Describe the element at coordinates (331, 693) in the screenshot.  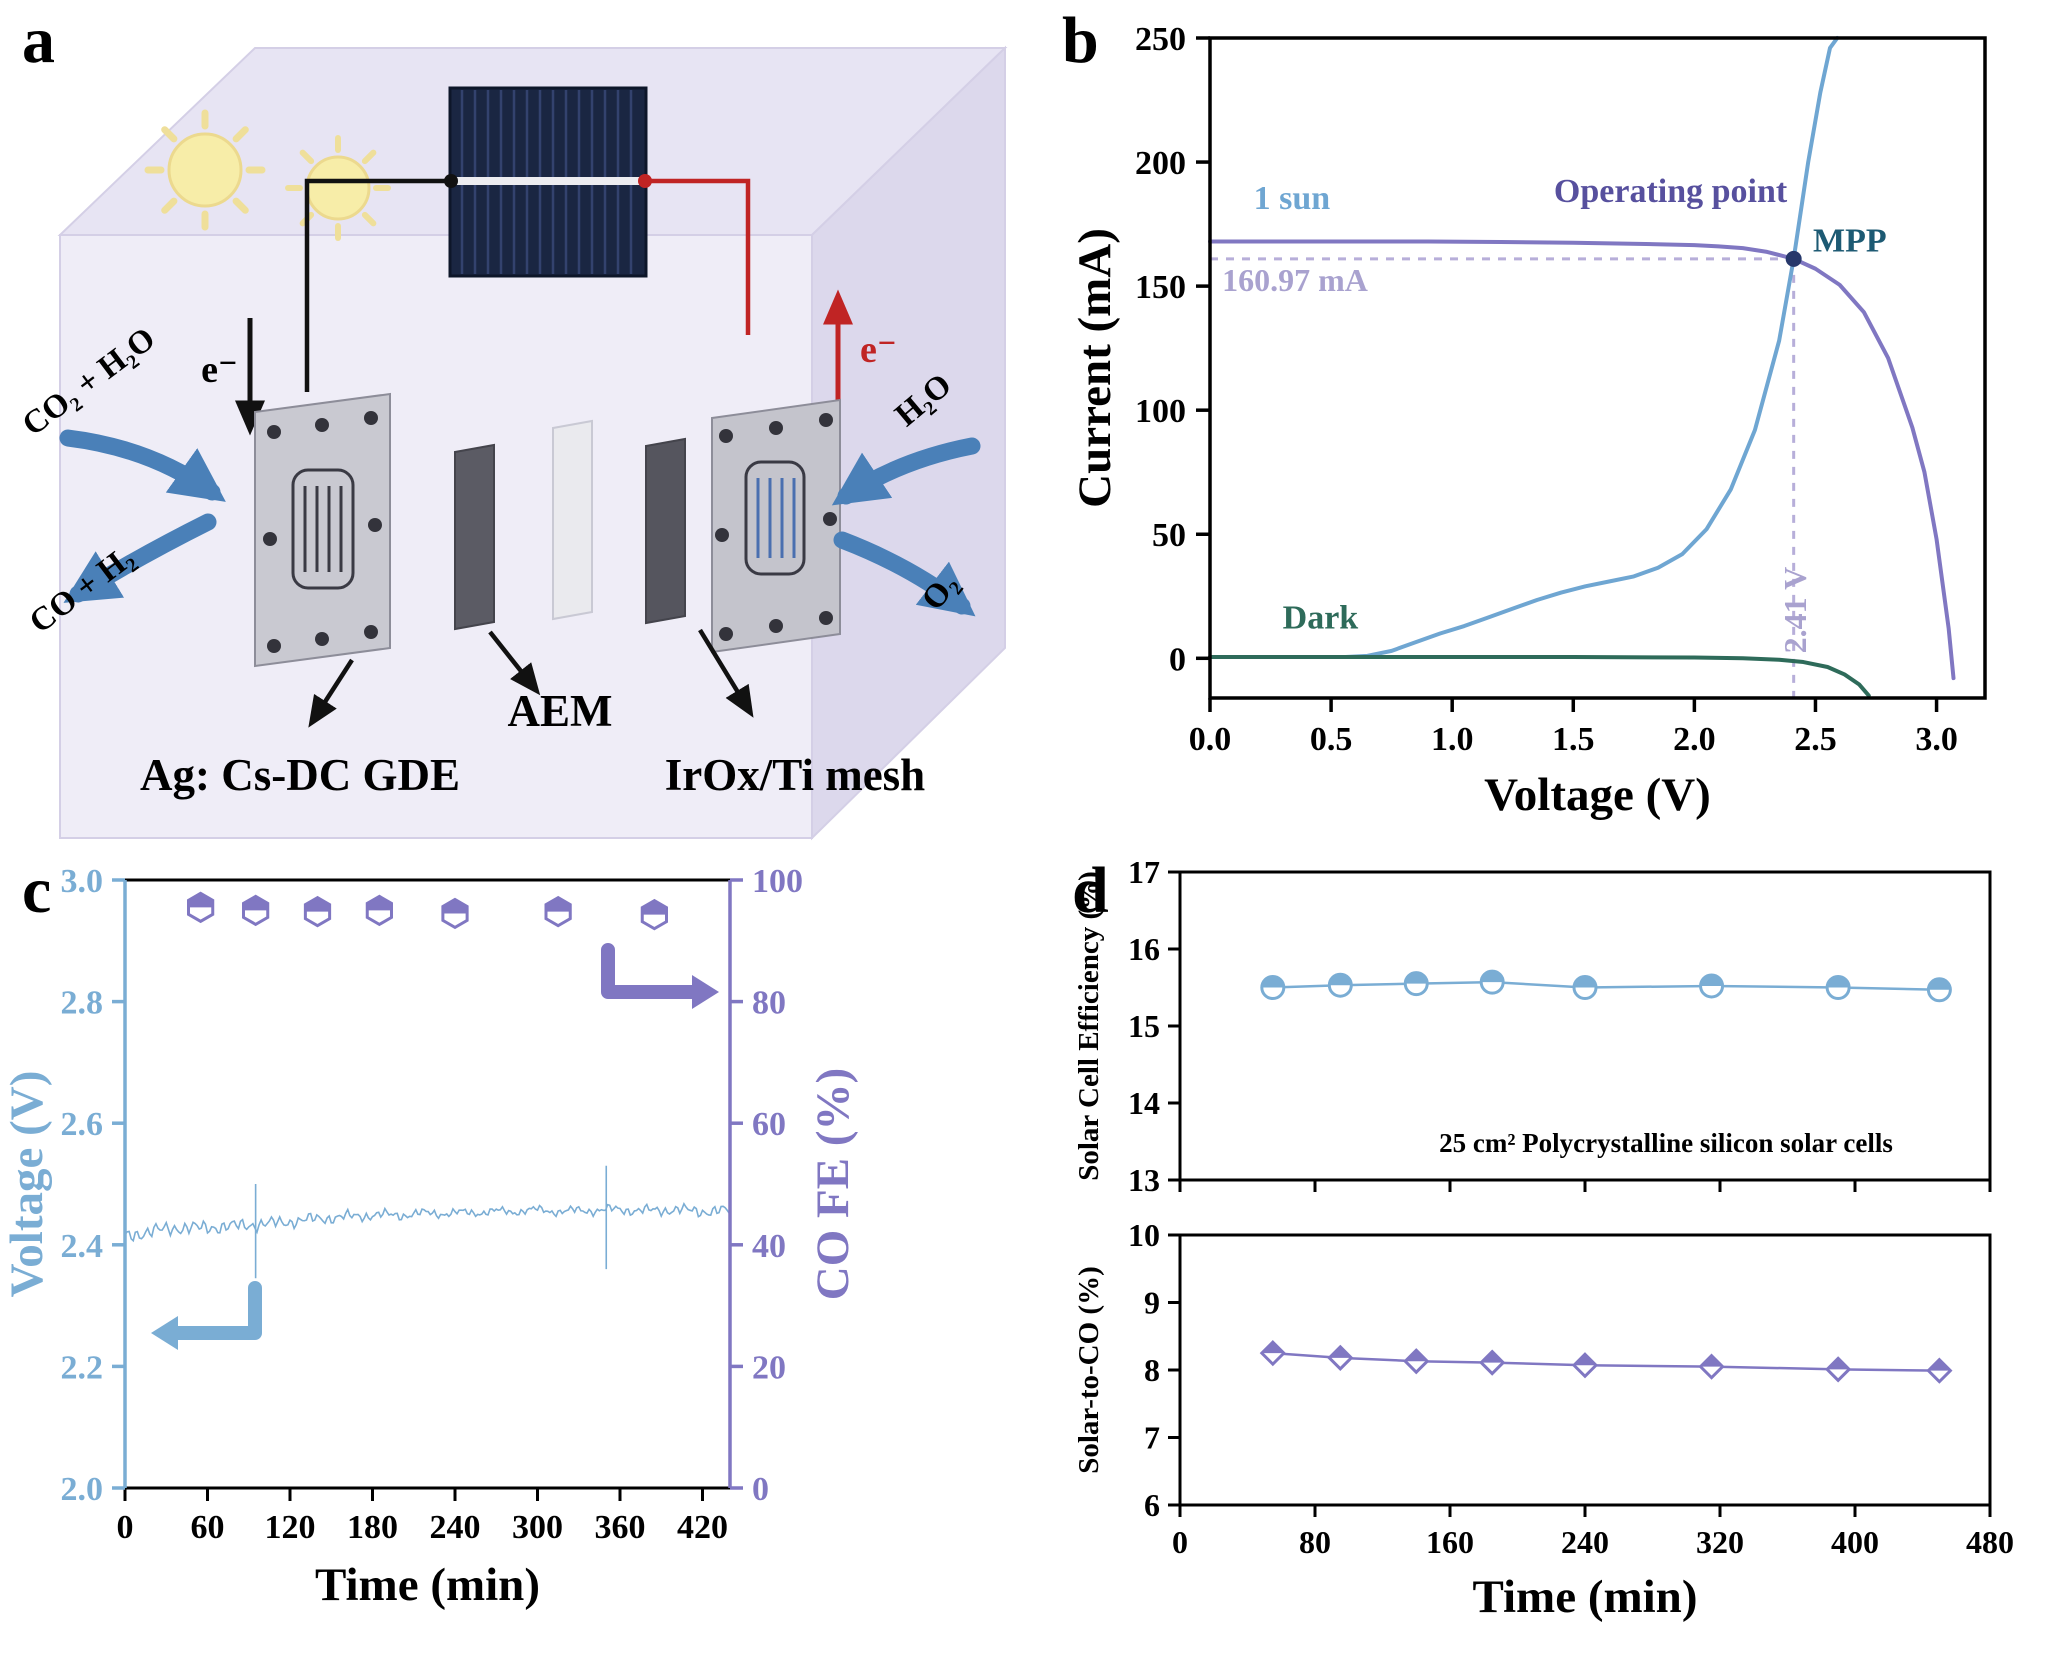
I see `cathode-pointer-arrow` at that location.